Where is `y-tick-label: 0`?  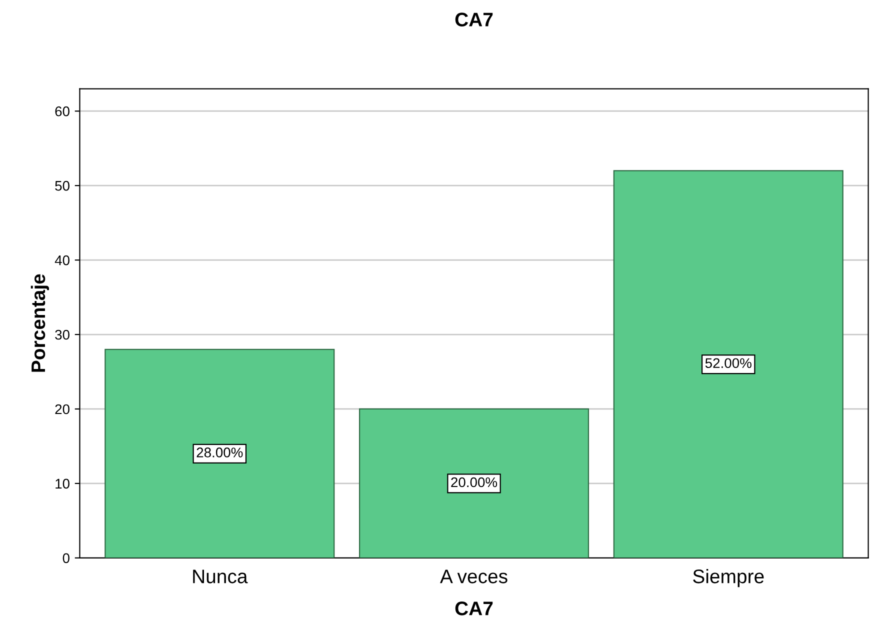
y-tick-label: 0 is located at coordinates (66, 558).